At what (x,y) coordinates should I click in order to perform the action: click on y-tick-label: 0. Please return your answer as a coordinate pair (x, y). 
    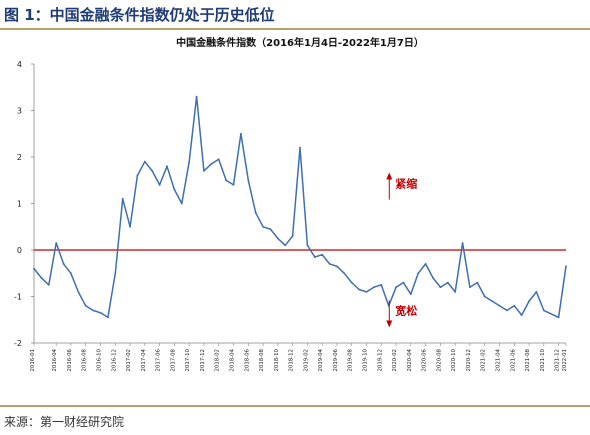
    Looking at the image, I should click on (19, 250).